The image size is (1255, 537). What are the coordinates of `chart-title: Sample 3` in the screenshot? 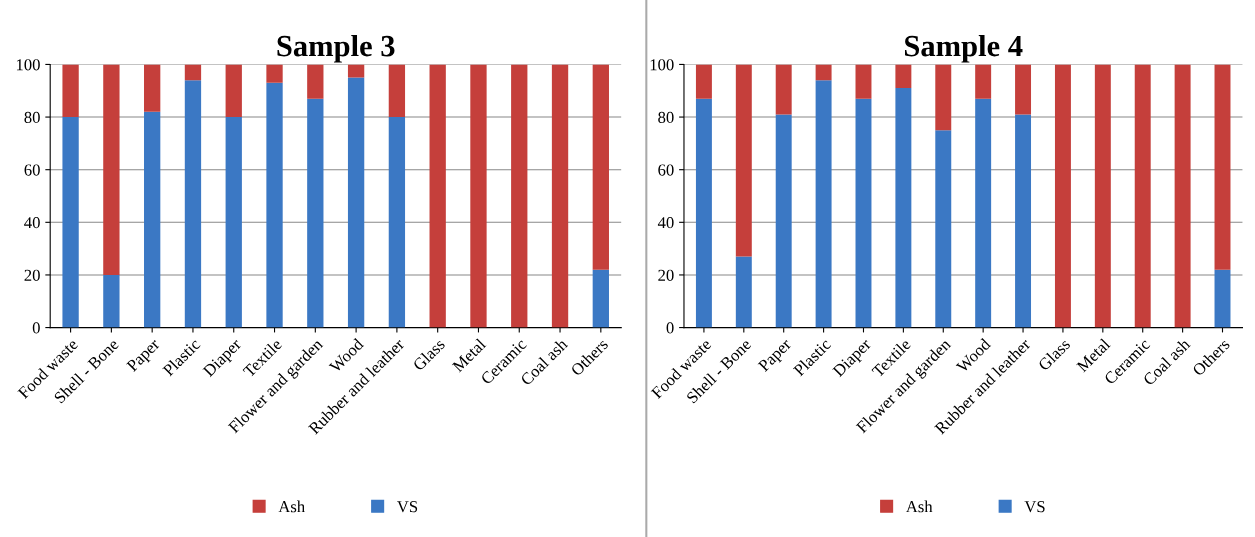 It's located at (336, 48).